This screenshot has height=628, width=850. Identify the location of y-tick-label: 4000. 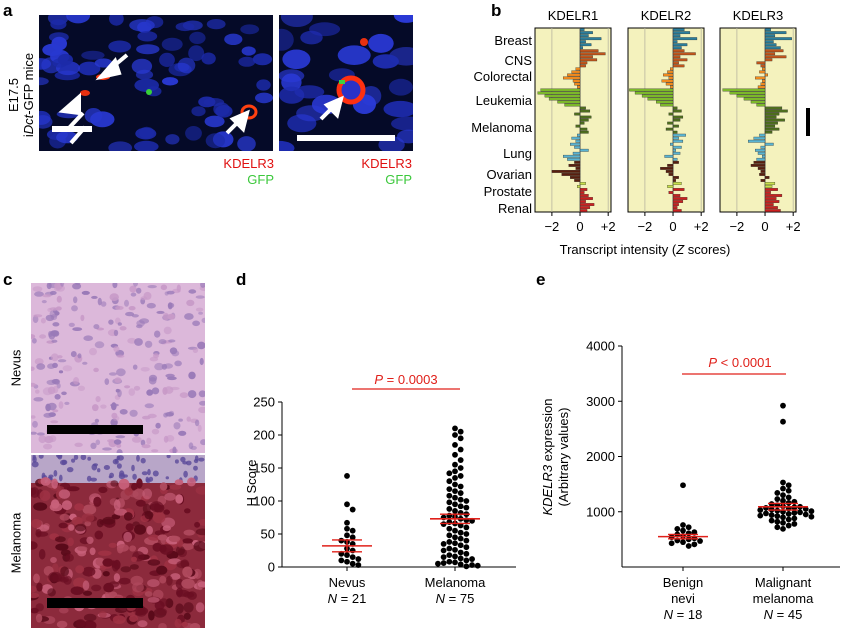
(600, 346).